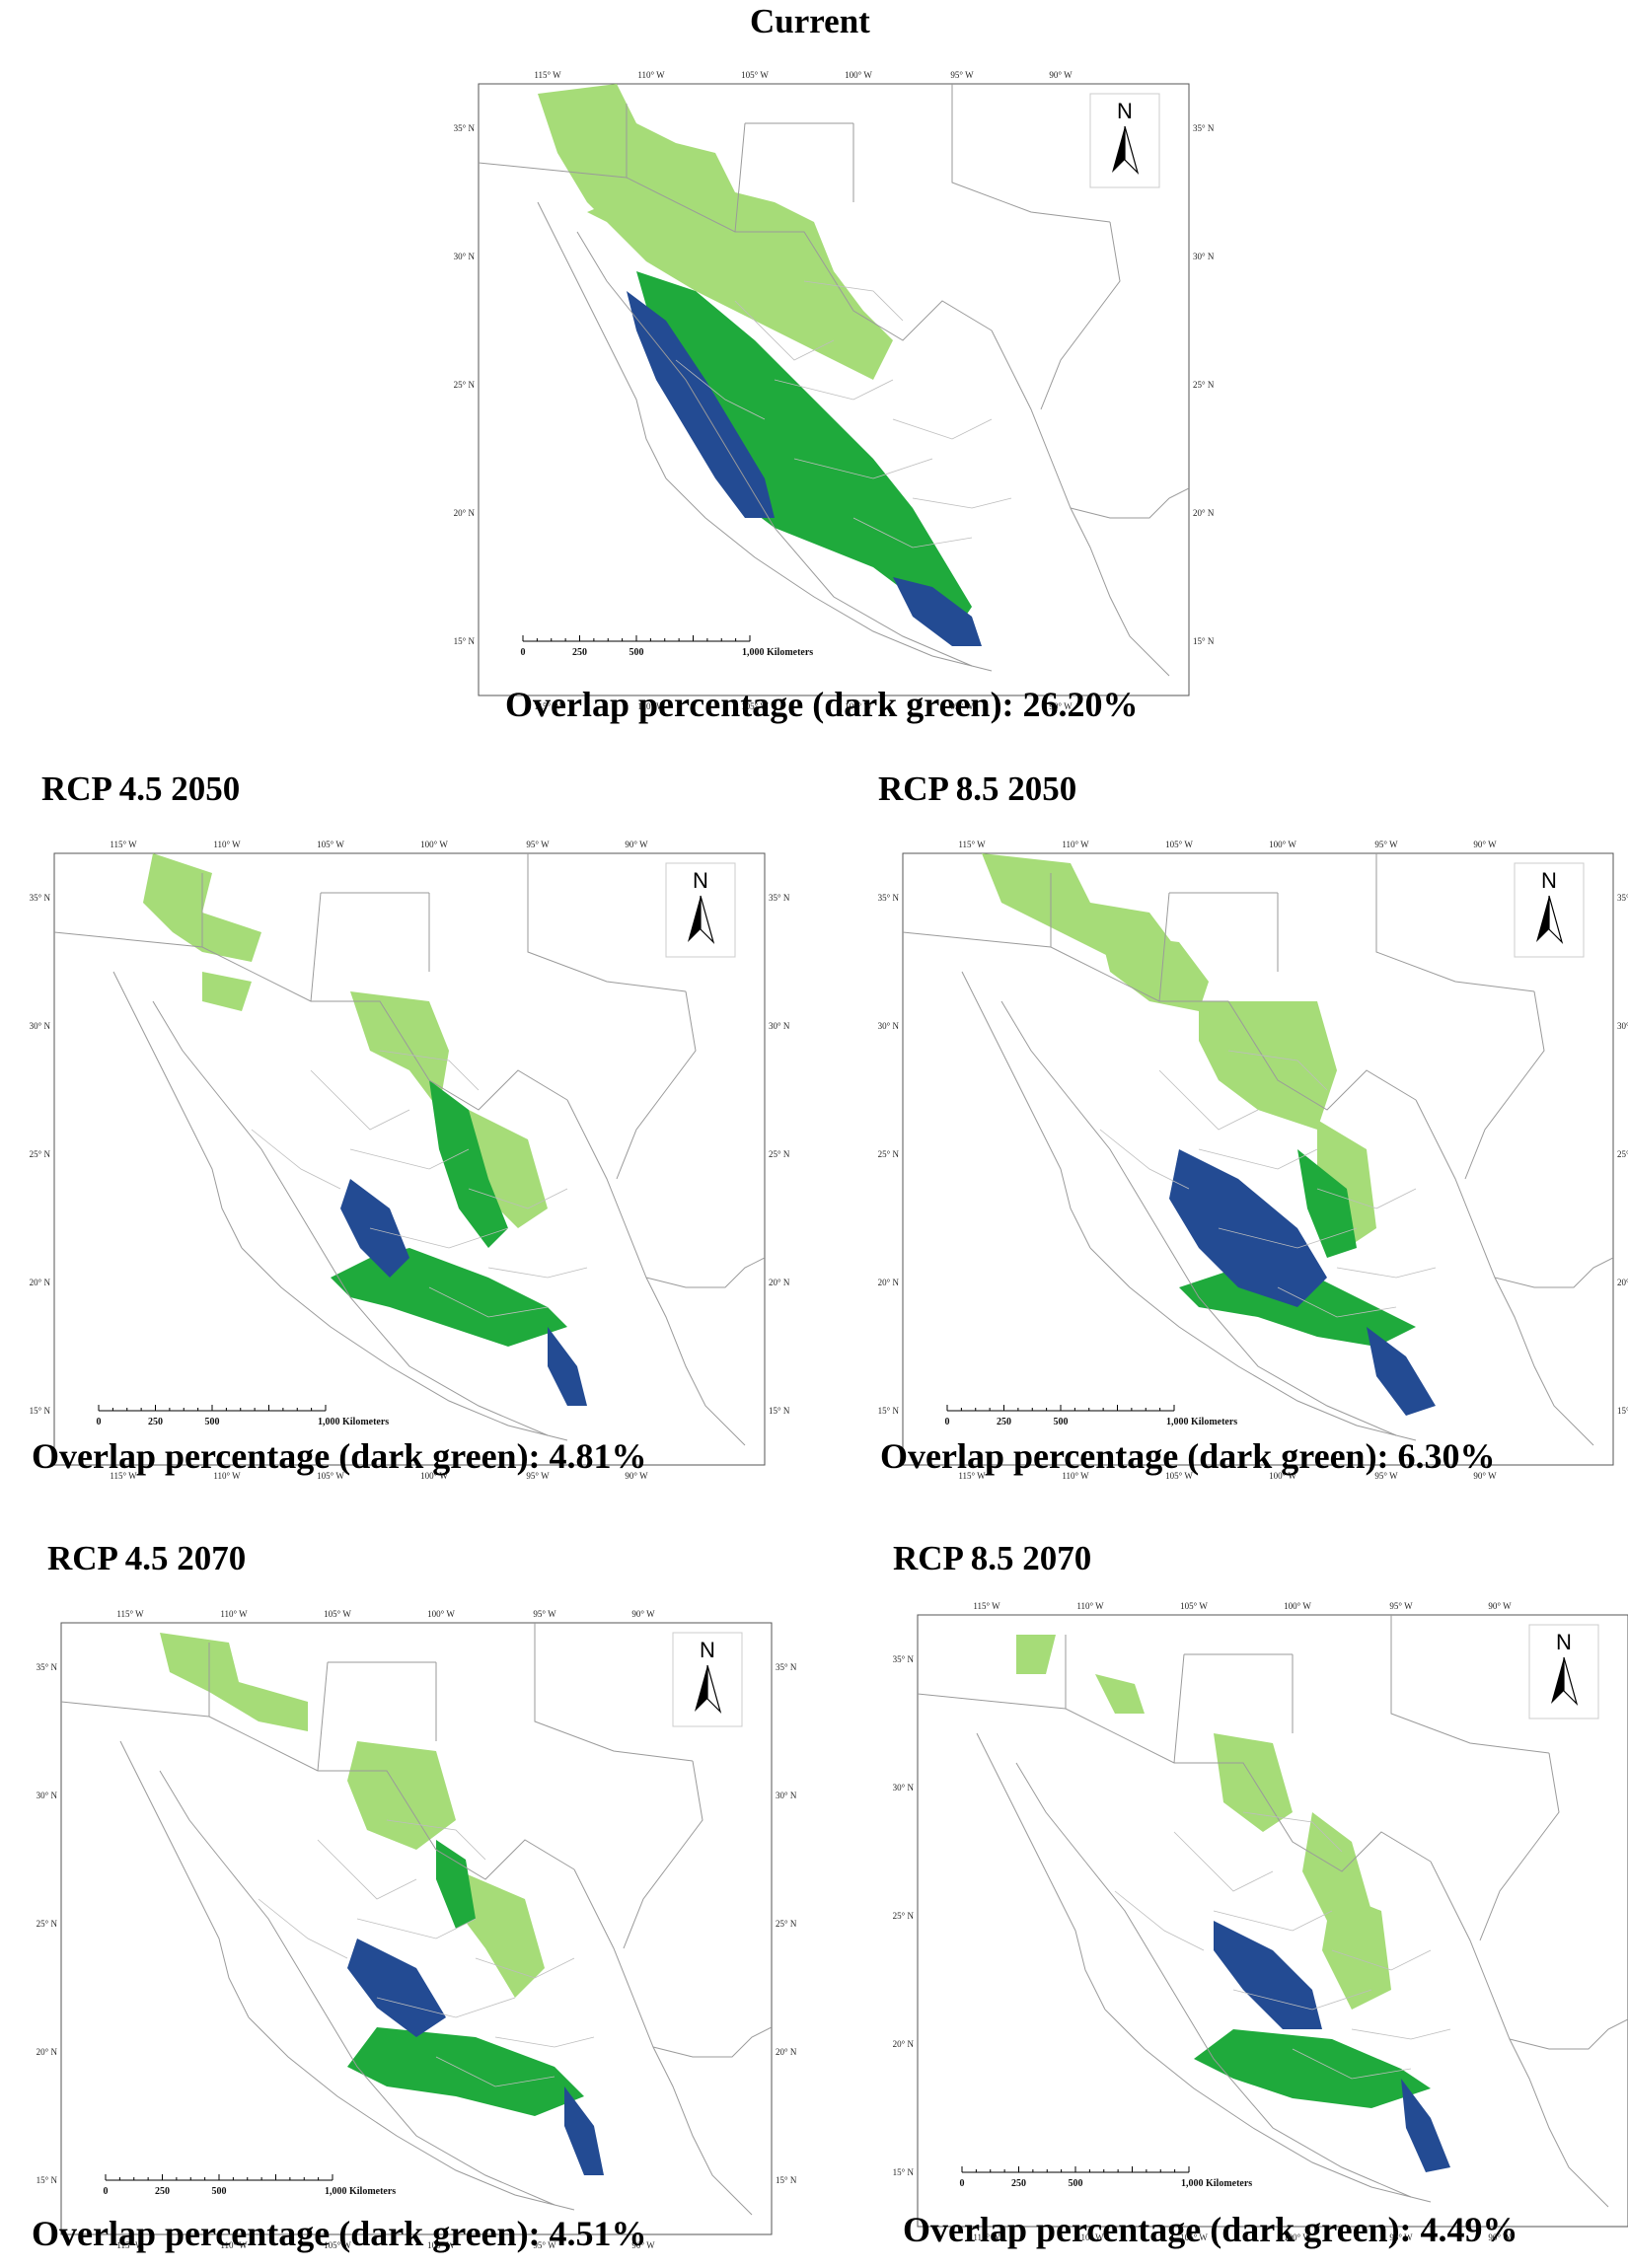 The height and width of the screenshot is (2268, 1628). I want to click on lat-tick-right: 30° N, so click(780, 1026).